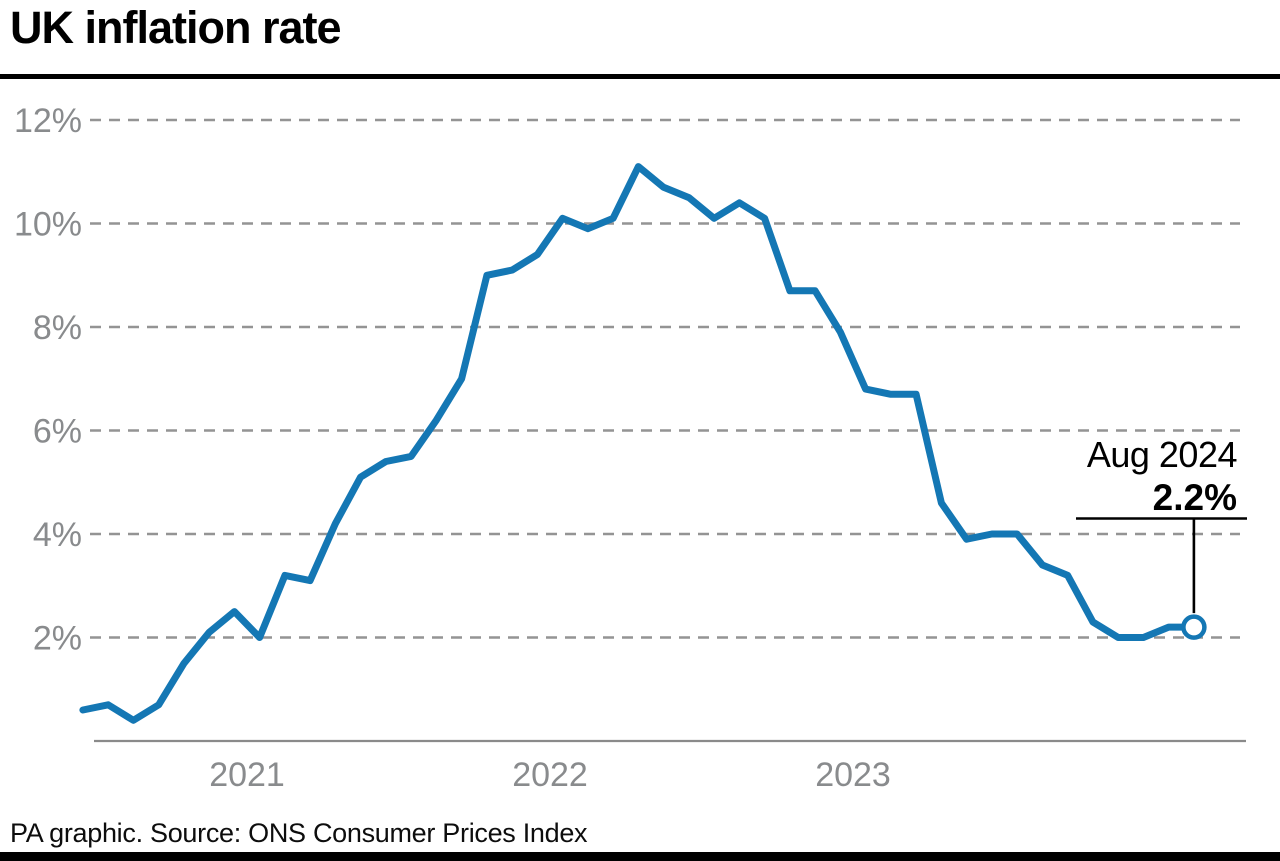 The width and height of the screenshot is (1280, 861). Describe the element at coordinates (57, 639) in the screenshot. I see `y-tick-label: 2%` at that location.